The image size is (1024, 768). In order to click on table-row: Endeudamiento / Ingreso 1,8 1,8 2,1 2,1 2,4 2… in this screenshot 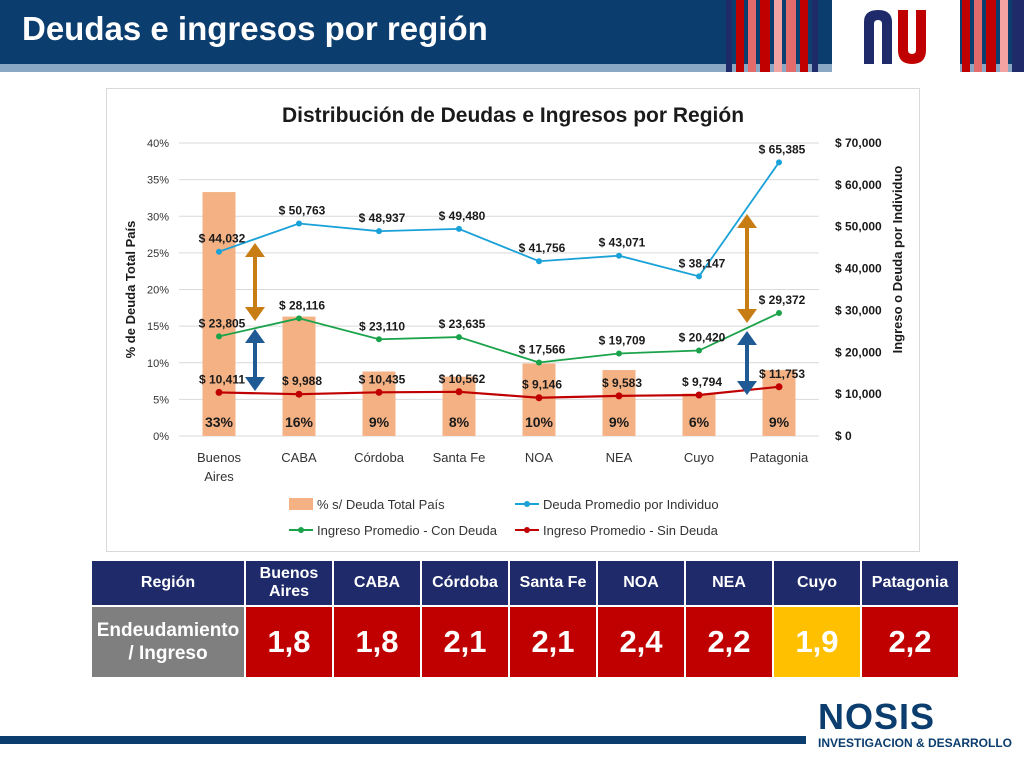, I will do `click(525, 642)`.